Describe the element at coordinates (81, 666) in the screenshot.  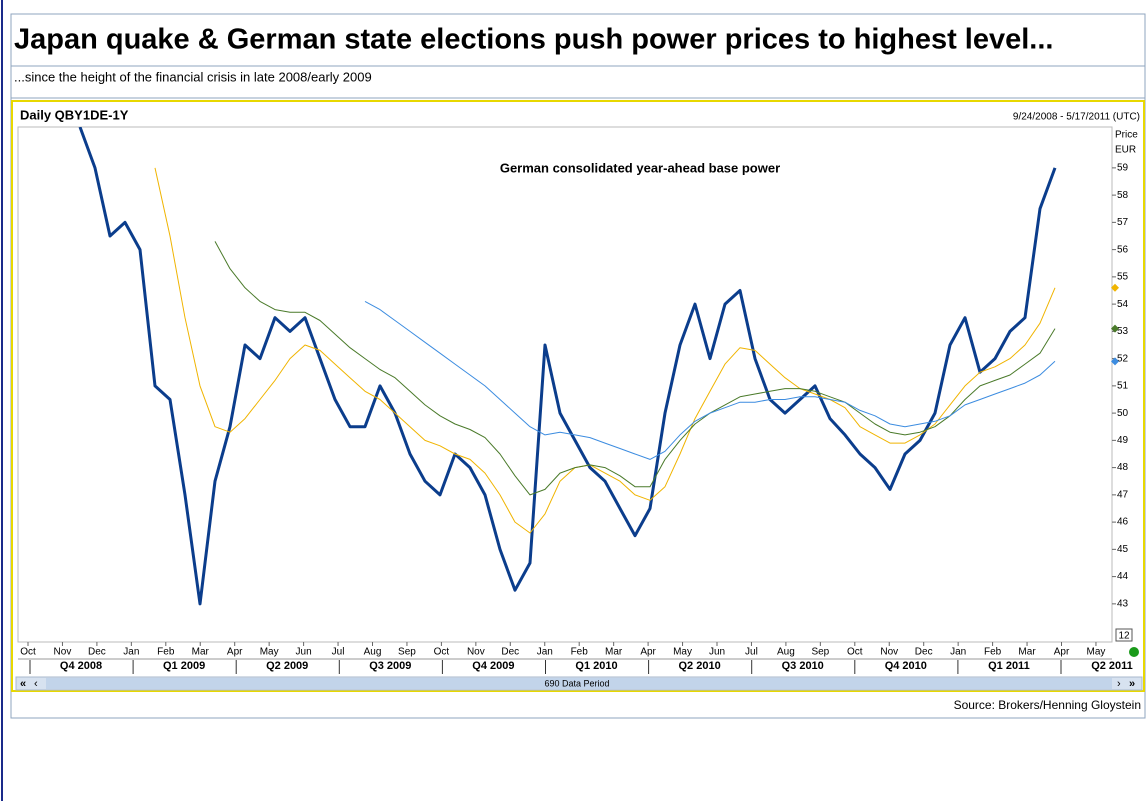
I see `quarter-label: Q4 2008` at that location.